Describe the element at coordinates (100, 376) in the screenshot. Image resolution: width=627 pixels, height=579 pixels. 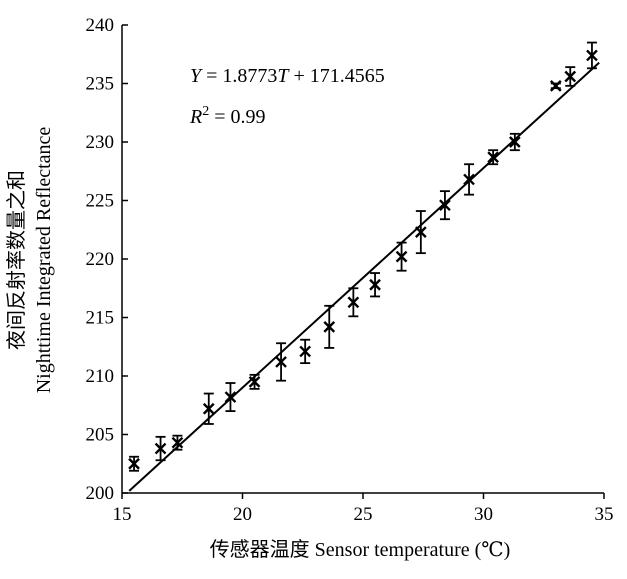
I see `y-tick-label: 210` at that location.